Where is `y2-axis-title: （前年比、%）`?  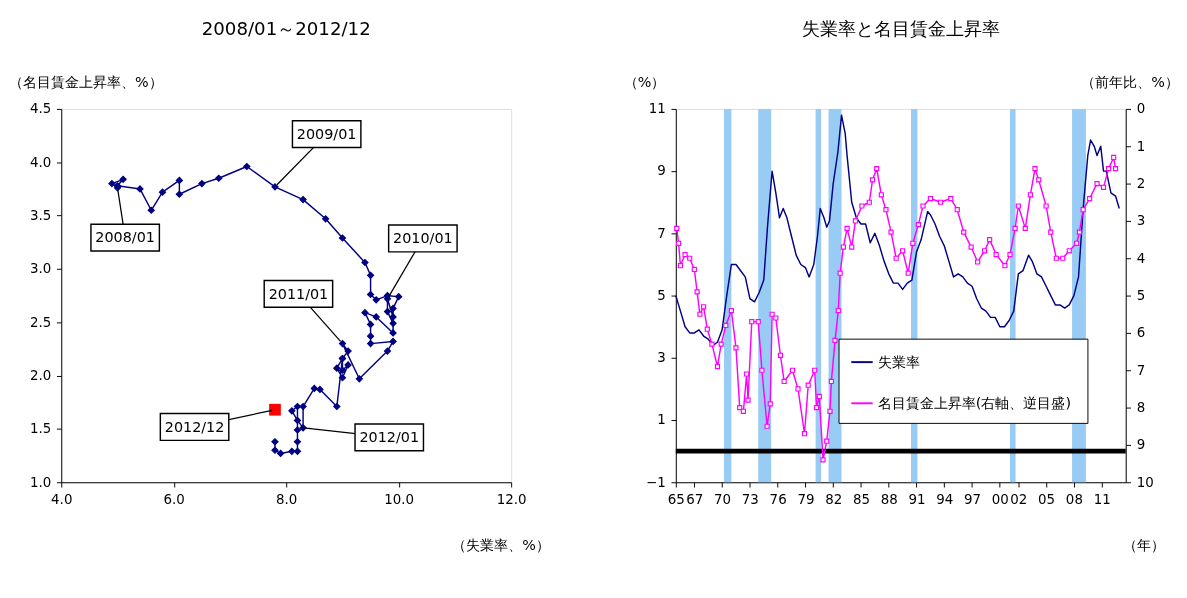 y2-axis-title: （前年比、%） is located at coordinates (1130, 82).